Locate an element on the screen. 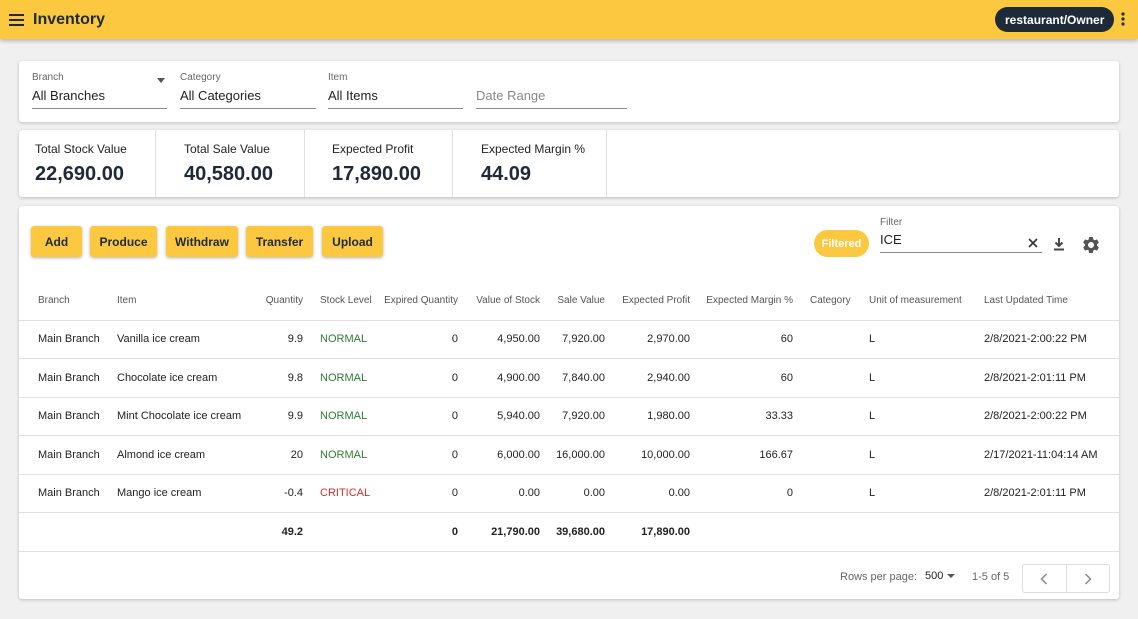  stat-value: 44.09 is located at coordinates (506, 174).